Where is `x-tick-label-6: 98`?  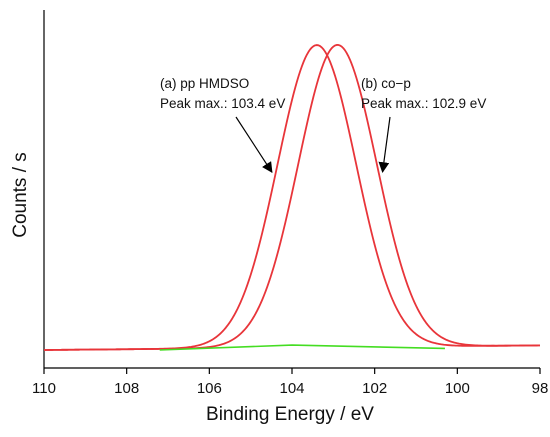
x-tick-label-6: 98 is located at coordinates (540, 388).